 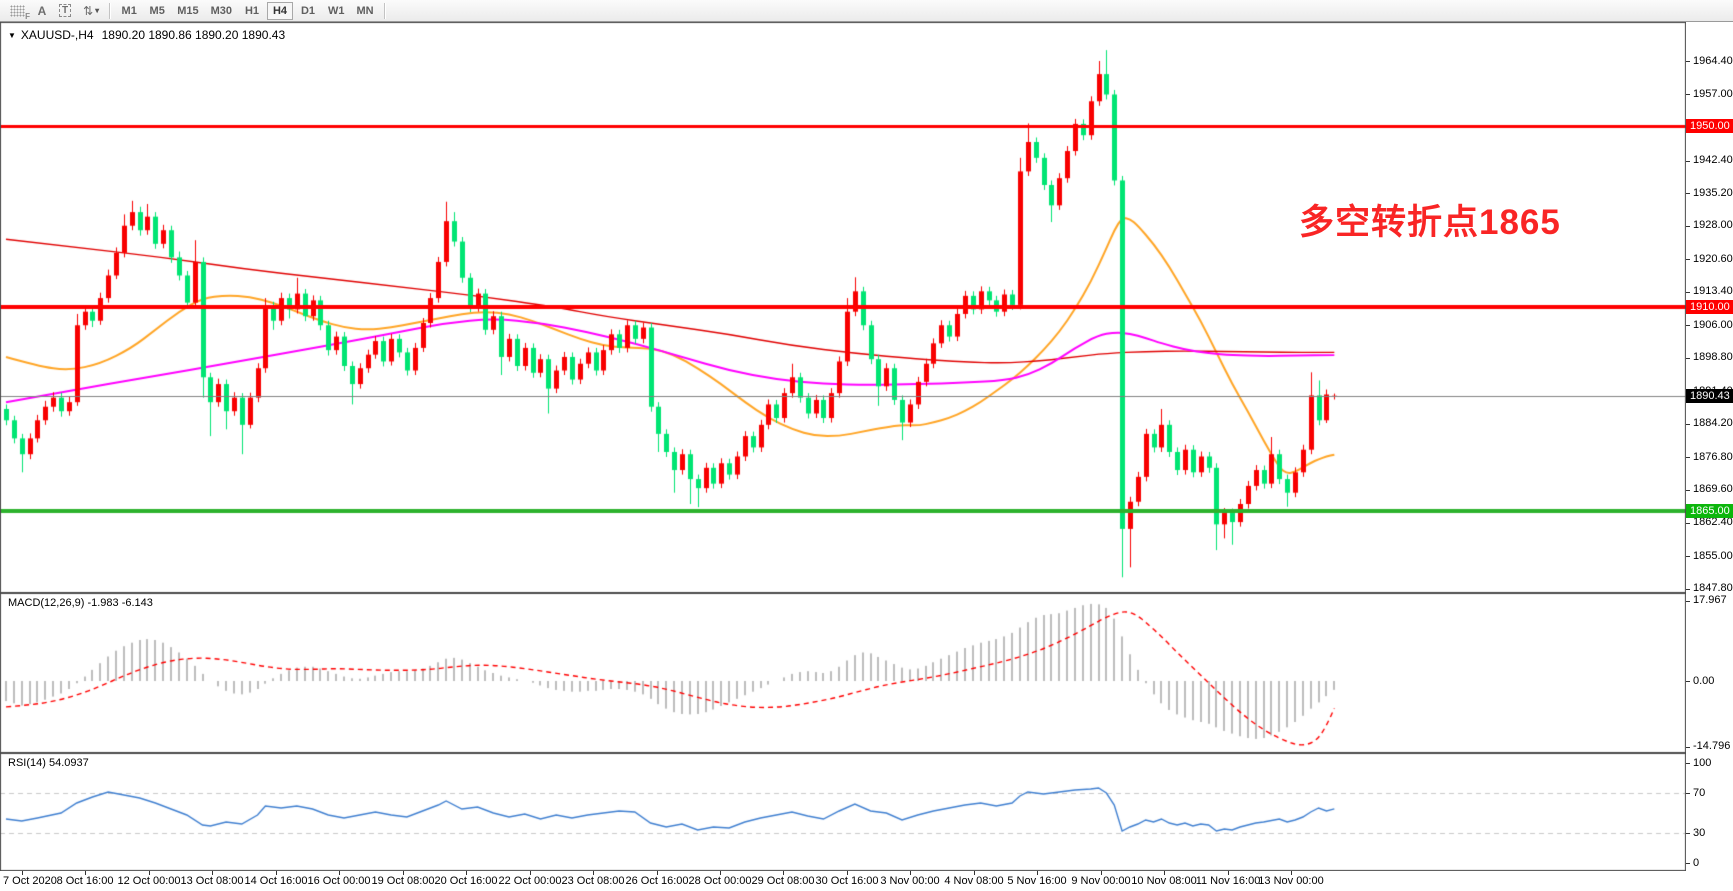 I want to click on anchor-grid-icon: F, so click(x=17, y=11).